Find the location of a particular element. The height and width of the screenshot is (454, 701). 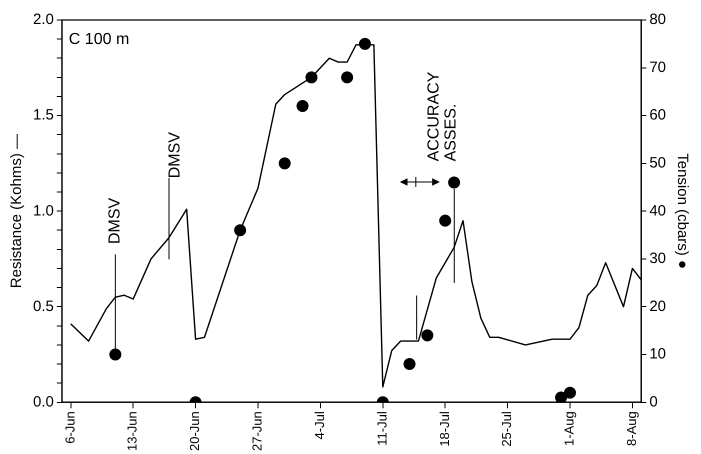

x-tick-label: 8-Aug is located at coordinates (631, 428).